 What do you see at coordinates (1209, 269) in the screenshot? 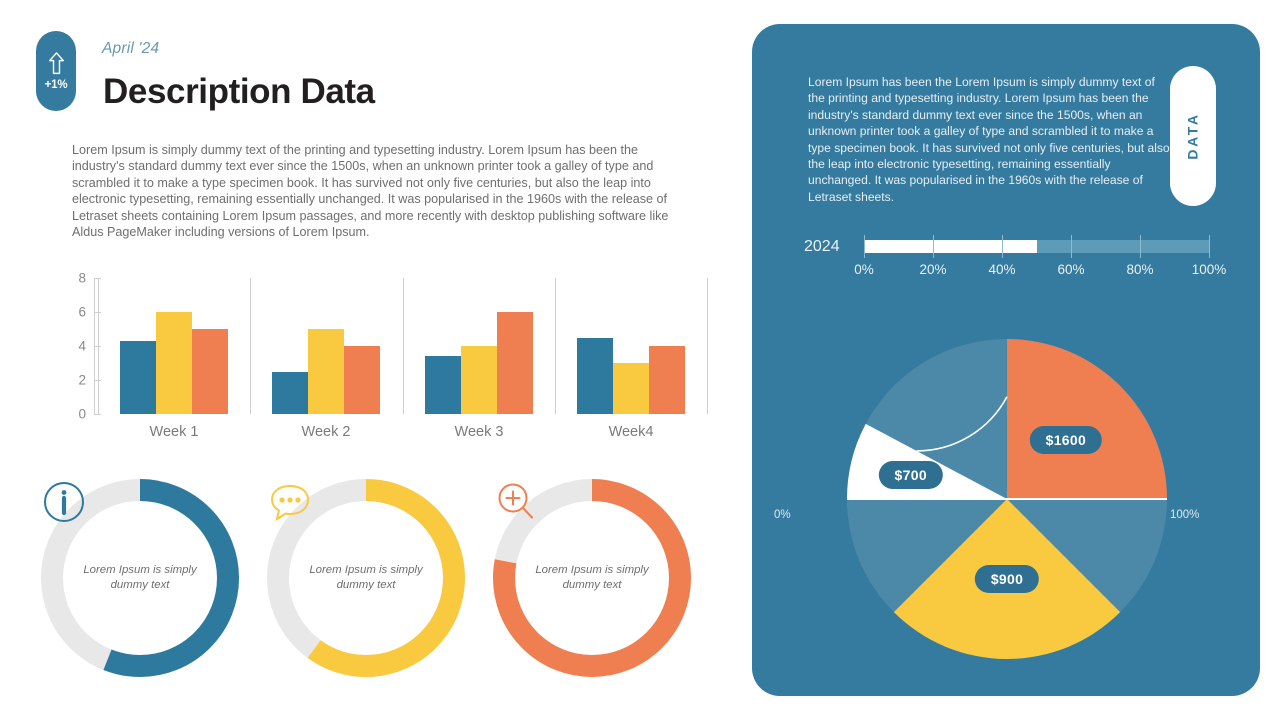
I see `progress-tick-label: 100%` at bounding box center [1209, 269].